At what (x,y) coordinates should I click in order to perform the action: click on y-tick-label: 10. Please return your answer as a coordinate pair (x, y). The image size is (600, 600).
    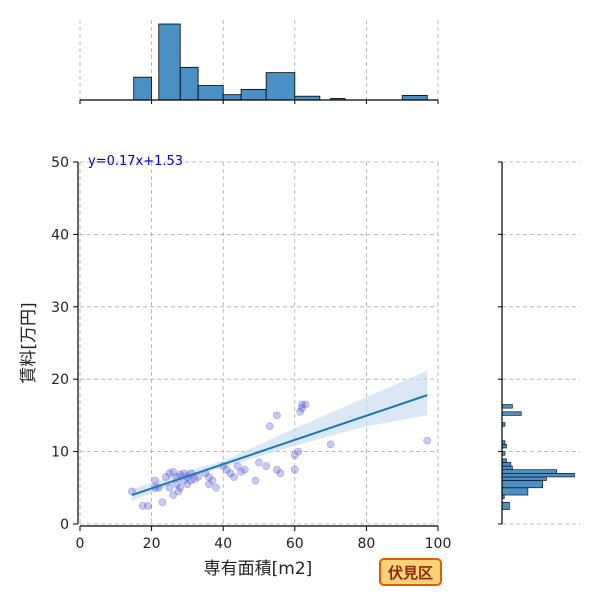
    Looking at the image, I should click on (60, 453).